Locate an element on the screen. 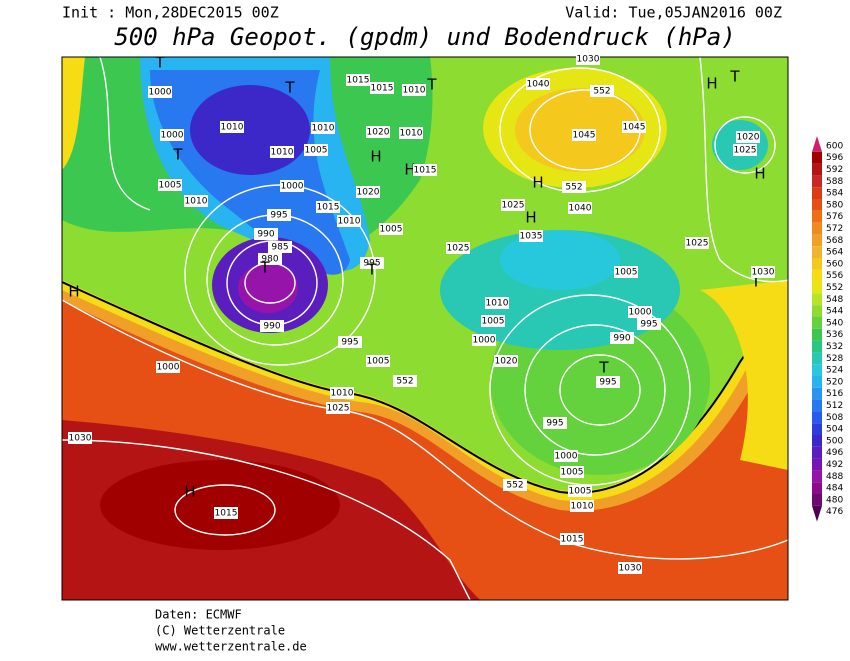  legend-label: 564 is located at coordinates (834, 253).